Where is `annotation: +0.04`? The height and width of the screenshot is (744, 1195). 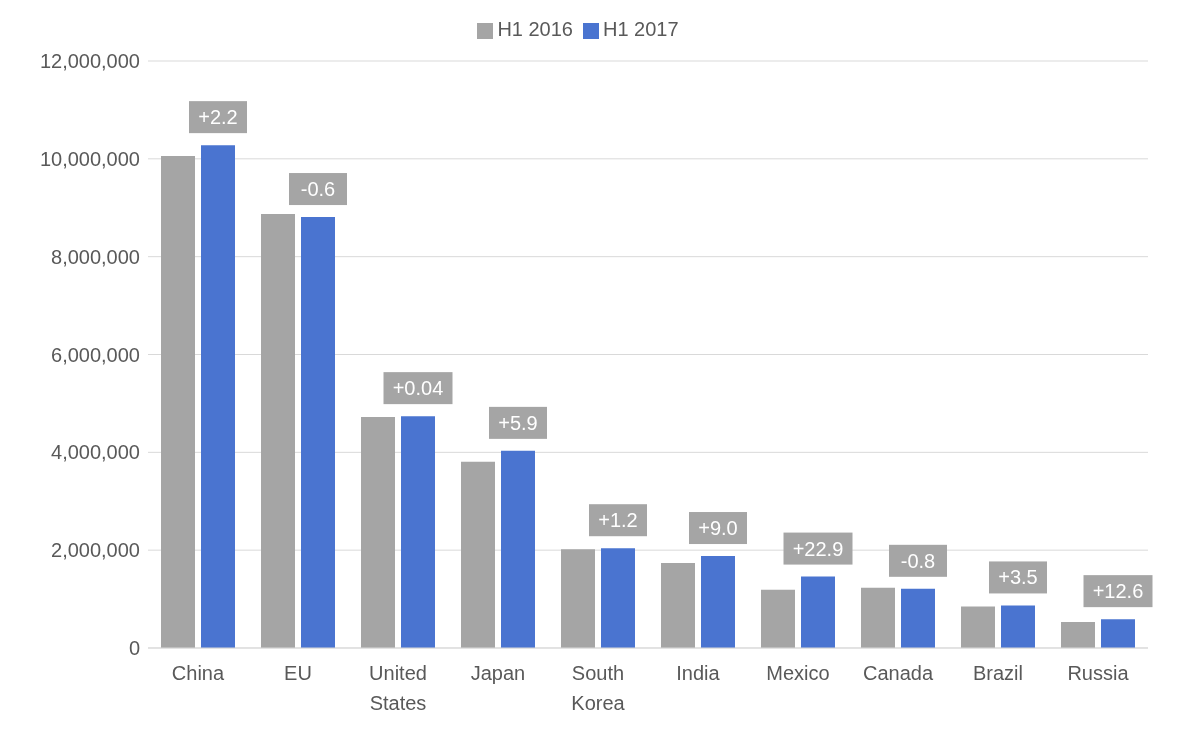 annotation: +0.04 is located at coordinates (418, 388).